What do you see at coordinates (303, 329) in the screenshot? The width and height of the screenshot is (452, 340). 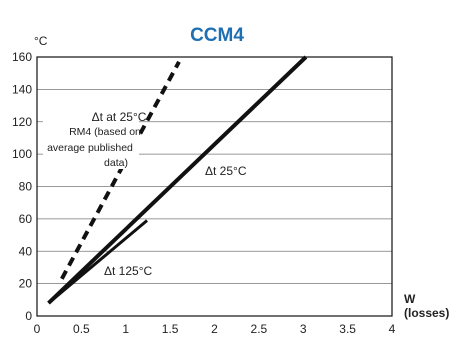 I see `x-tick-label: 3` at bounding box center [303, 329].